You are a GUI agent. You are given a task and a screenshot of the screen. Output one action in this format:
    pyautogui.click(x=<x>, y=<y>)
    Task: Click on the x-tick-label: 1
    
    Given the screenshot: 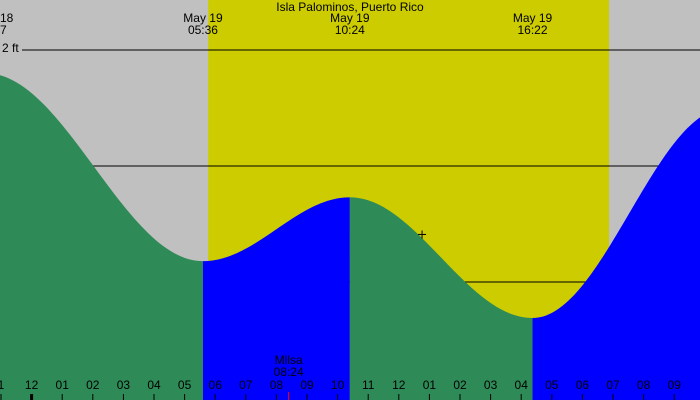 What is the action you would take?
    pyautogui.click(x=2, y=385)
    